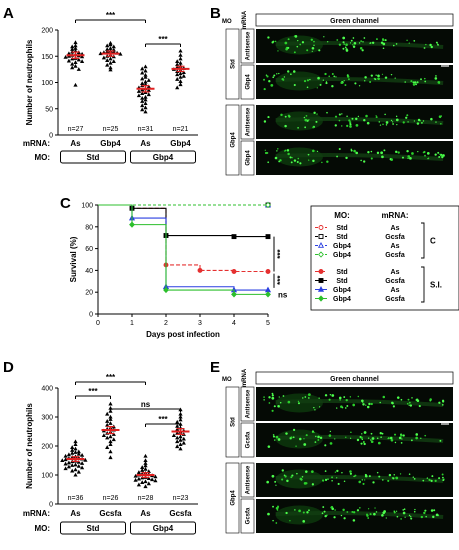 This screenshot has height=550, width=459. What do you see at coordinates (98, 323) in the screenshot?
I see `x-tick-label: 0` at bounding box center [98, 323].